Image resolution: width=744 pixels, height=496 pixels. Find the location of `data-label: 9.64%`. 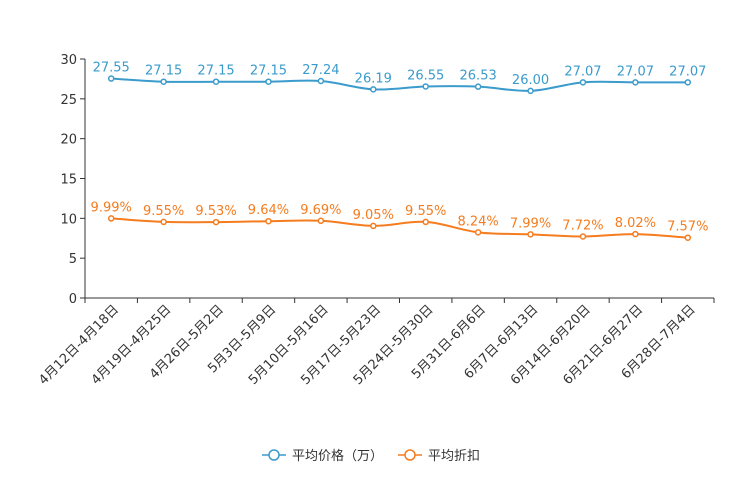

data-label: 9.64% is located at coordinates (268, 210).